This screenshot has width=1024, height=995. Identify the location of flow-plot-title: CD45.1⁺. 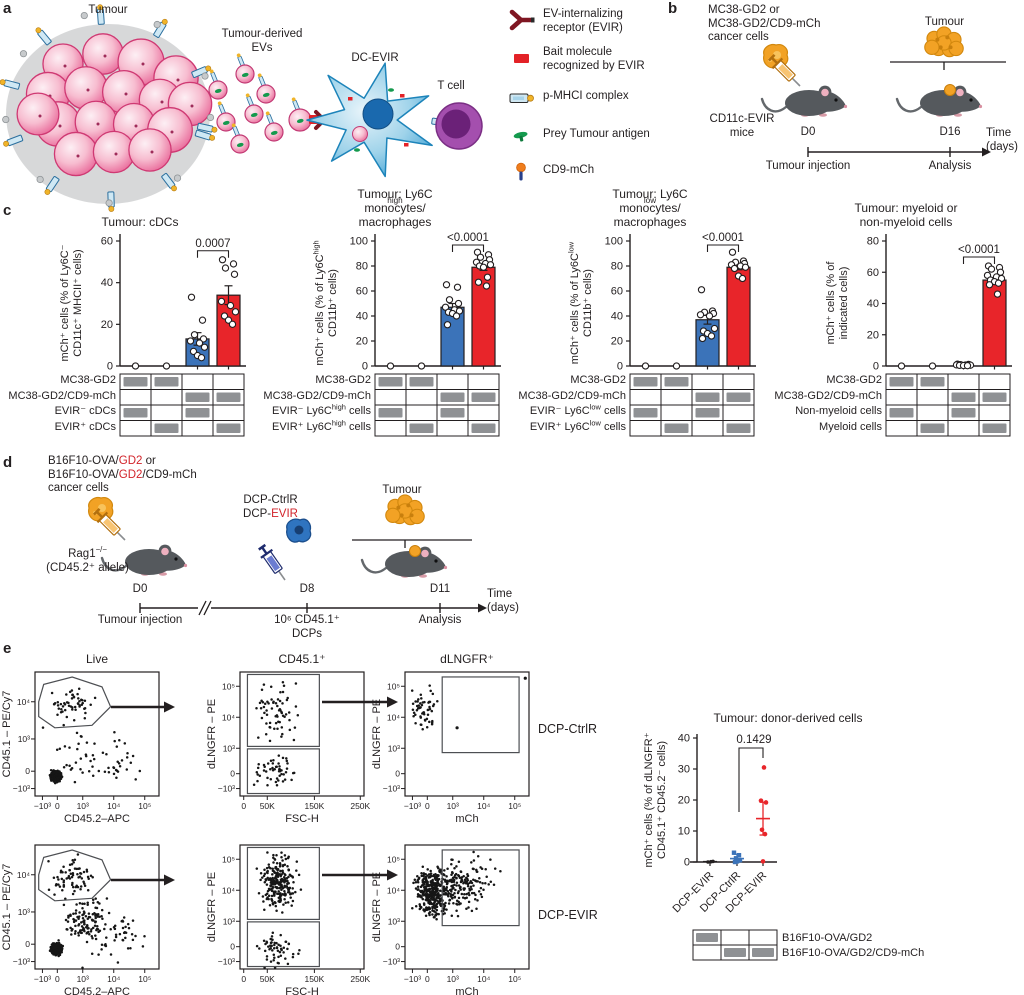
(301, 659).